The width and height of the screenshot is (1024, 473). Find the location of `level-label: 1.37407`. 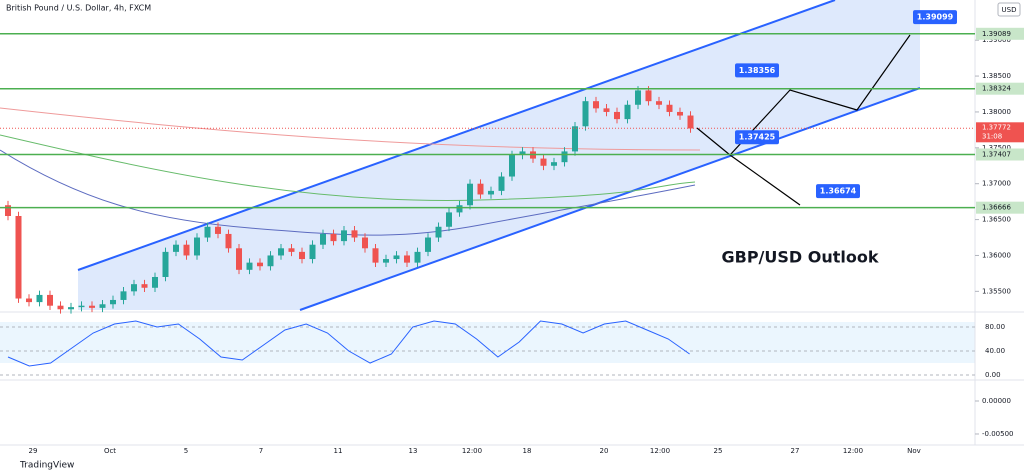

level-label: 1.37407 is located at coordinates (996, 154).